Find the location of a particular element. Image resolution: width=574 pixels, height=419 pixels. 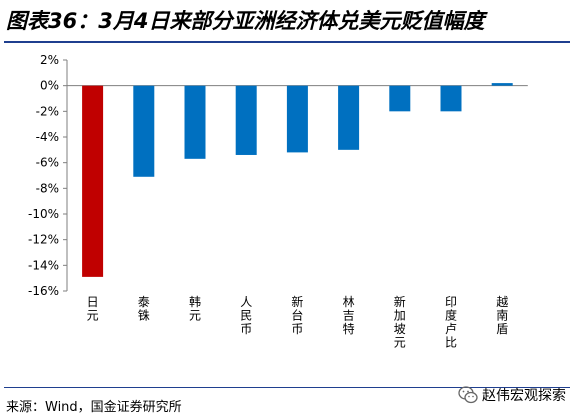

y-tick-label: -10% is located at coordinates (43, 214).